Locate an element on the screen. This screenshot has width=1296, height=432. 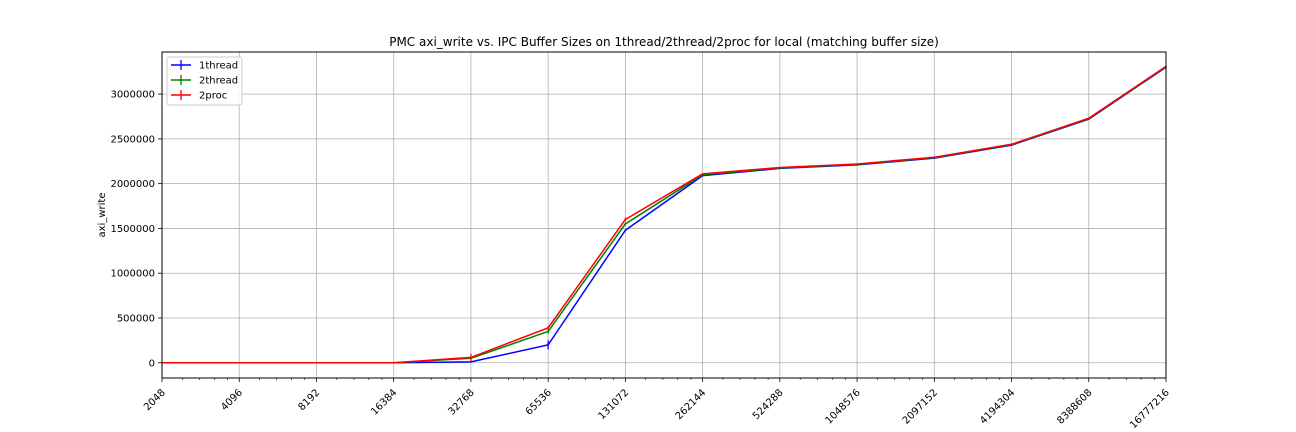
y-tick-label: 3000000 is located at coordinates (132, 95).